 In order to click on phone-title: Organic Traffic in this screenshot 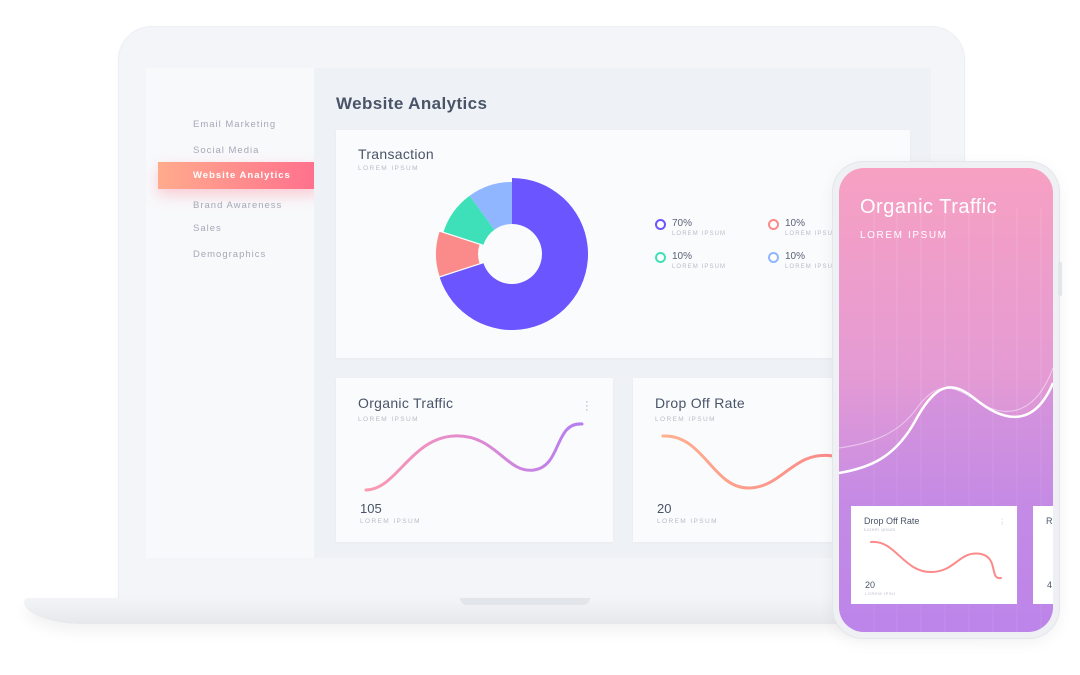, I will do `click(929, 207)`.